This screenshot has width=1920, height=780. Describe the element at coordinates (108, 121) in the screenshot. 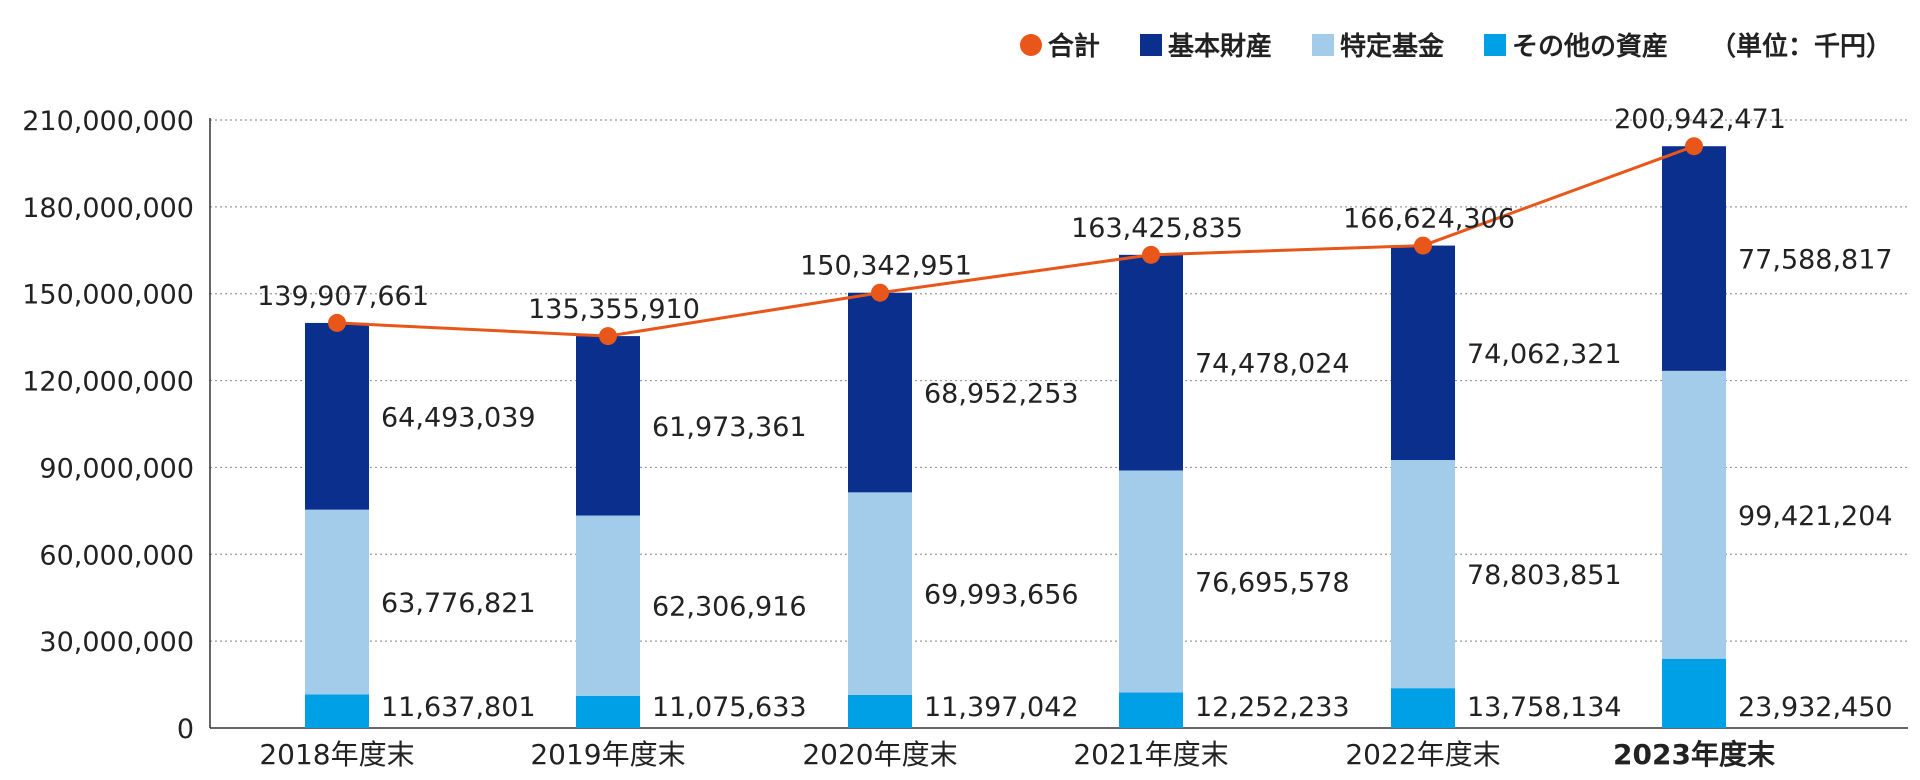

I see `y-tick-label: 210,000,000` at that location.